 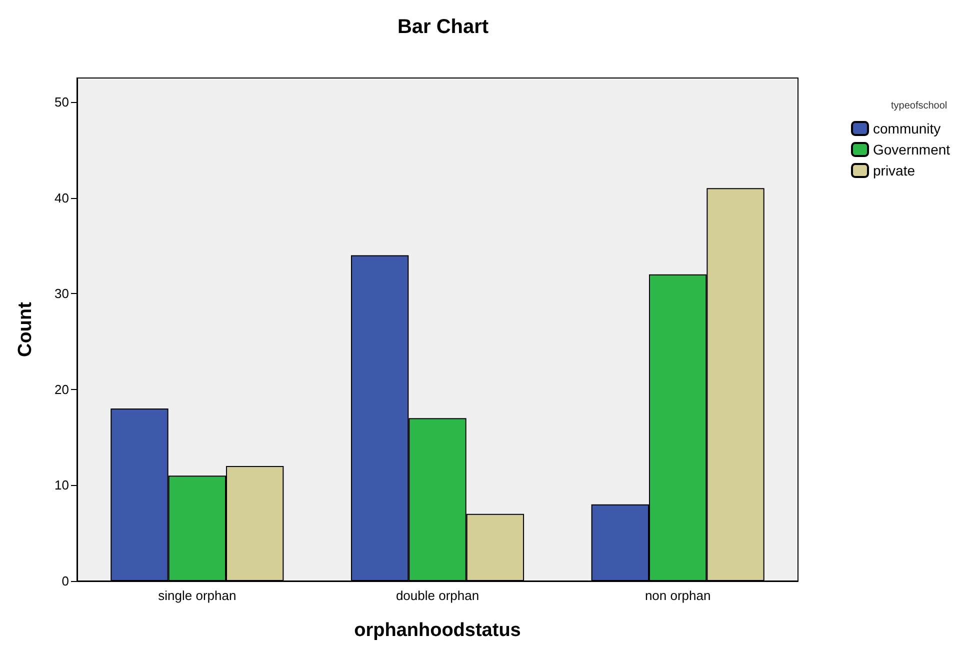 What do you see at coordinates (25, 329) in the screenshot?
I see `y-axis-title: Count` at bounding box center [25, 329].